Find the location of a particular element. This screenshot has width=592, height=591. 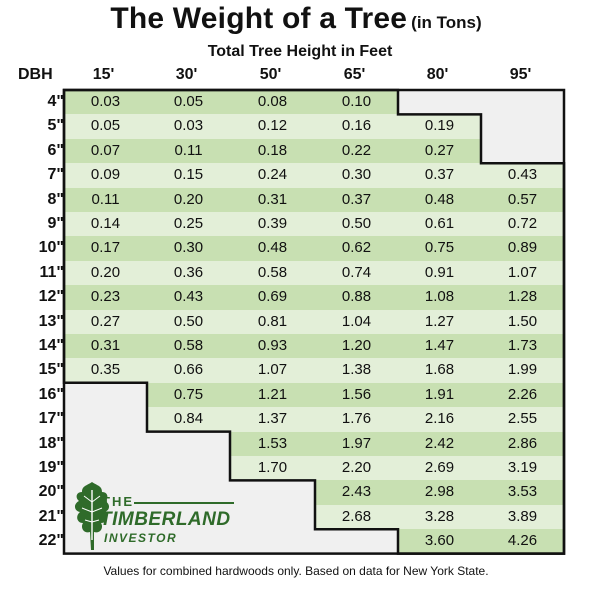

table-cell: 2.42 is located at coordinates (439, 443).